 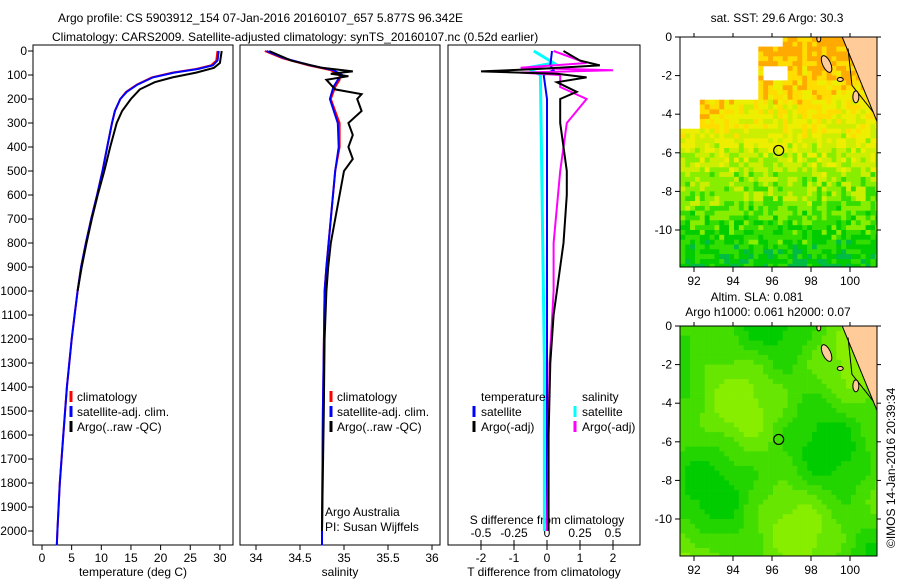 What do you see at coordinates (613, 533) in the screenshot?
I see `top-x-tick-label: 0.5` at bounding box center [613, 533].